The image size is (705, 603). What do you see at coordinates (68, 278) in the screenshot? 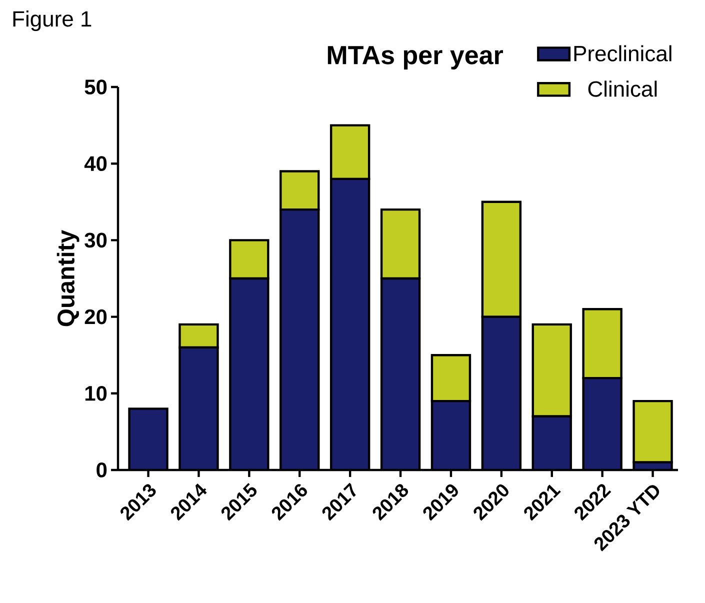
I see `y-axis-title: Quantity` at bounding box center [68, 278].